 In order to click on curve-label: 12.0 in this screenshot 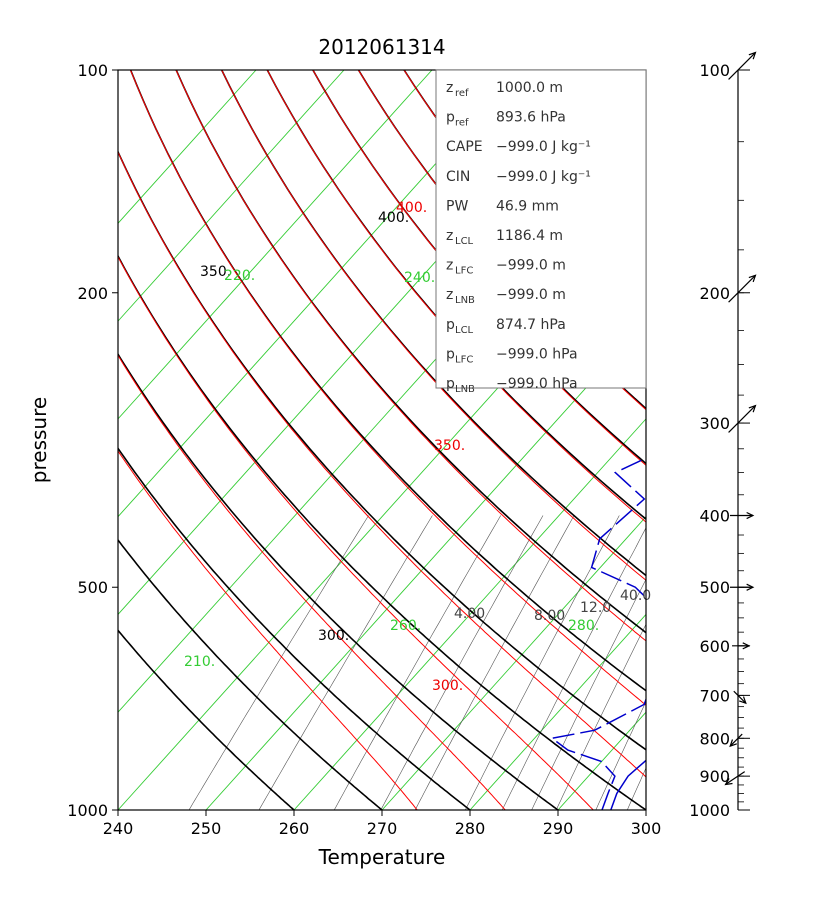, I will do `click(595, 608)`.